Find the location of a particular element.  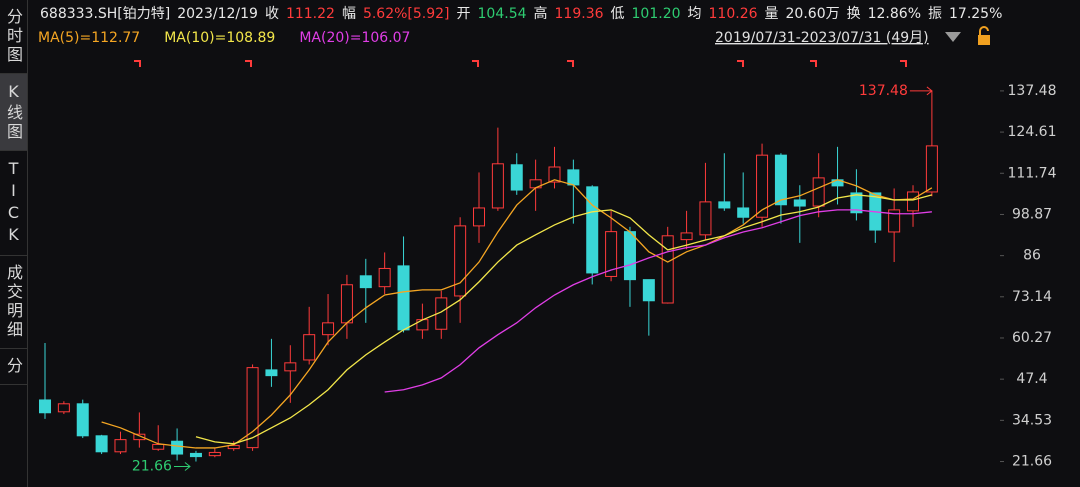

y-tick-label: 21.66 is located at coordinates (1032, 462).